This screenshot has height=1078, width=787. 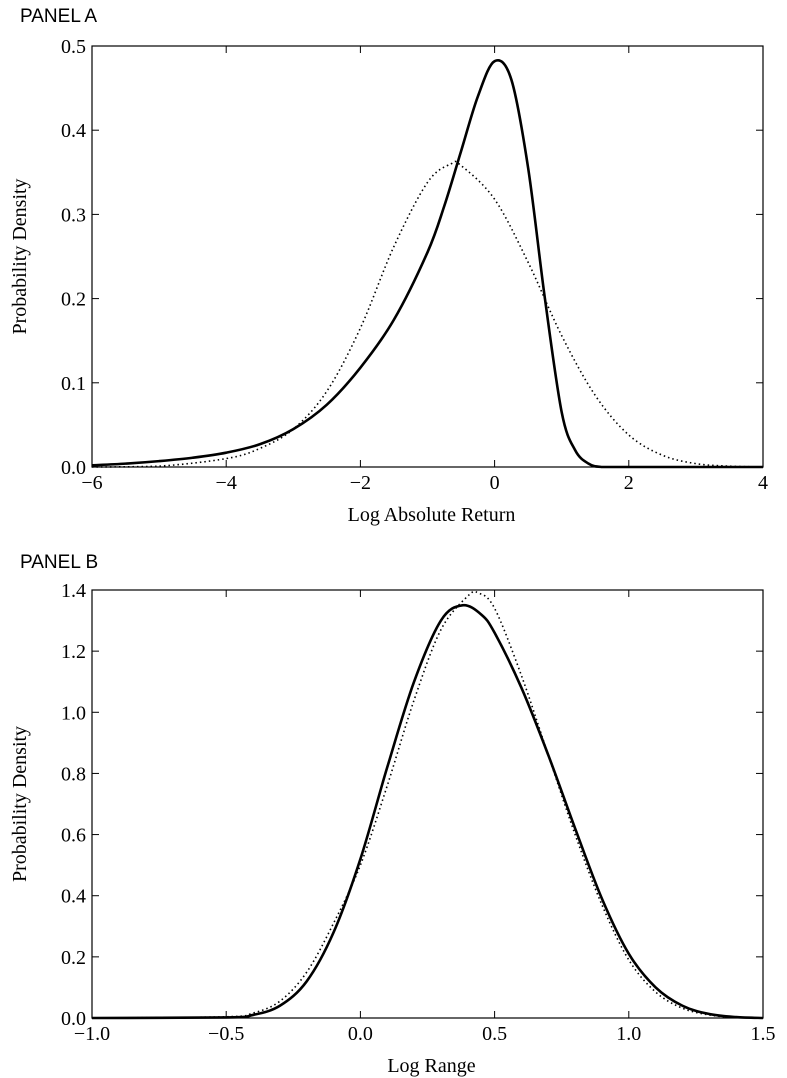 What do you see at coordinates (73, 774) in the screenshot?
I see `y-tick-label: 0.8` at bounding box center [73, 774].